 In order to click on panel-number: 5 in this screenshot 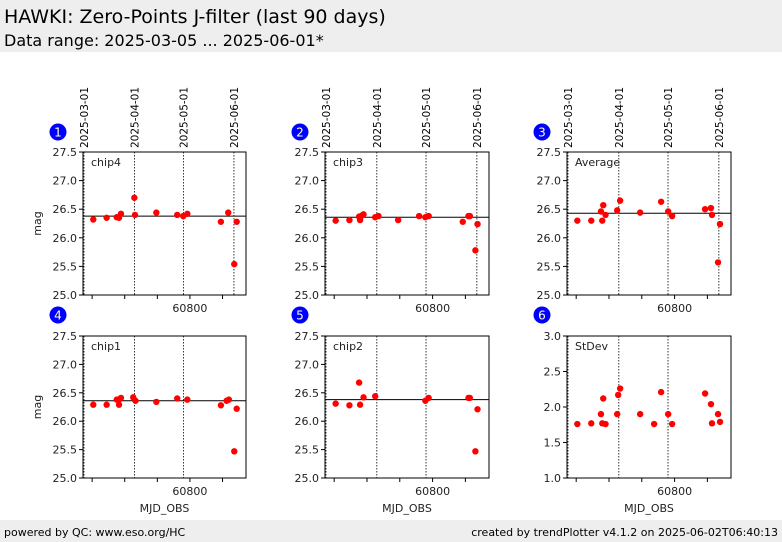, I will do `click(300, 316)`.